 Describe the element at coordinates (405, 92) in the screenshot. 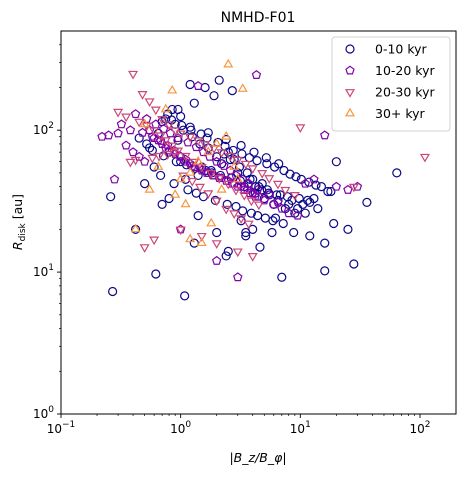

I see `legend-label: 20-30 kyr` at that location.